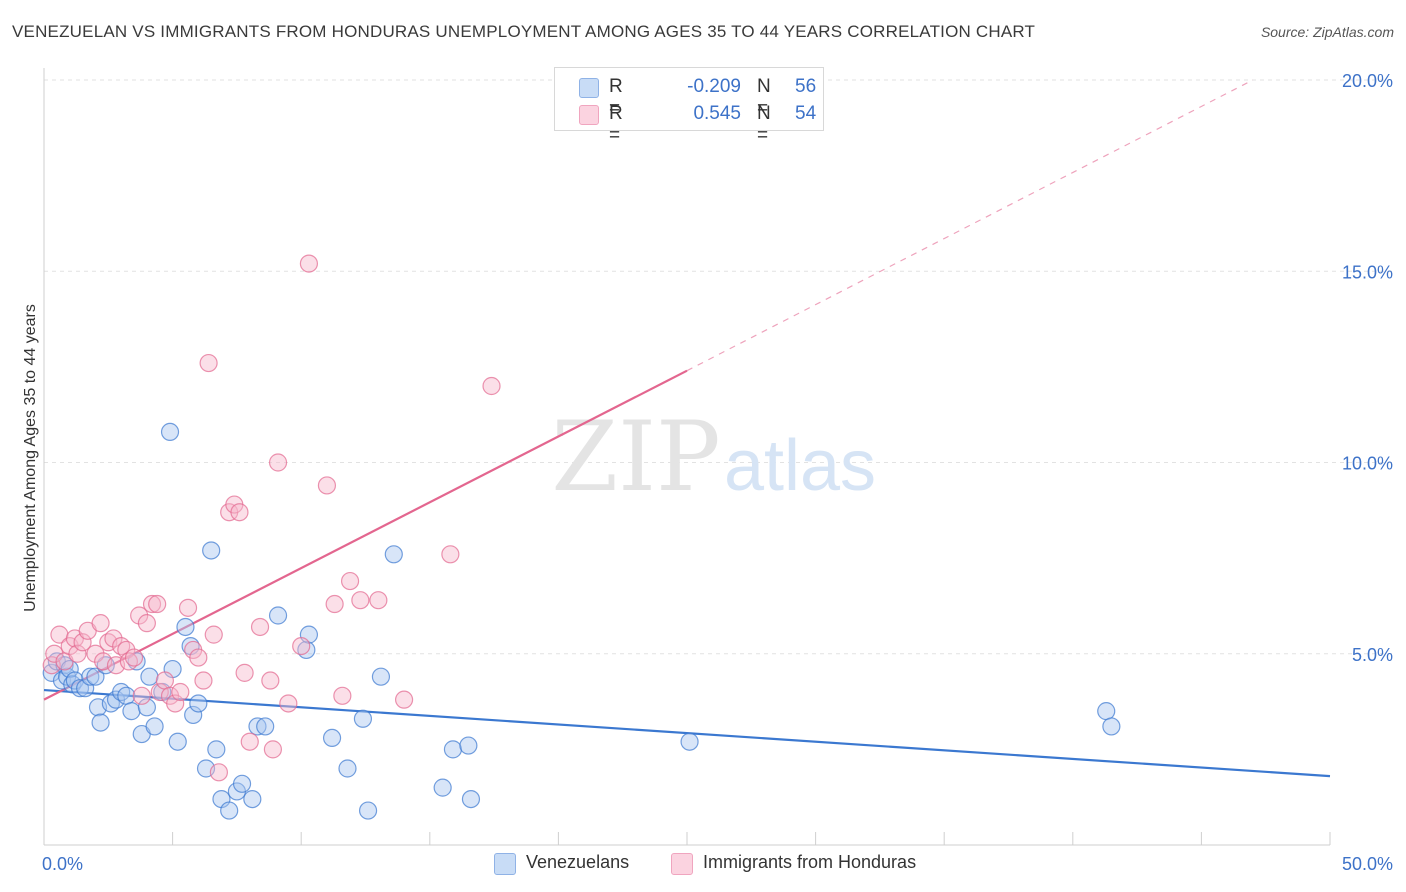  Describe the element at coordinates (970, 225) in the screenshot. I see `trend-line-honduras-extension` at that location.